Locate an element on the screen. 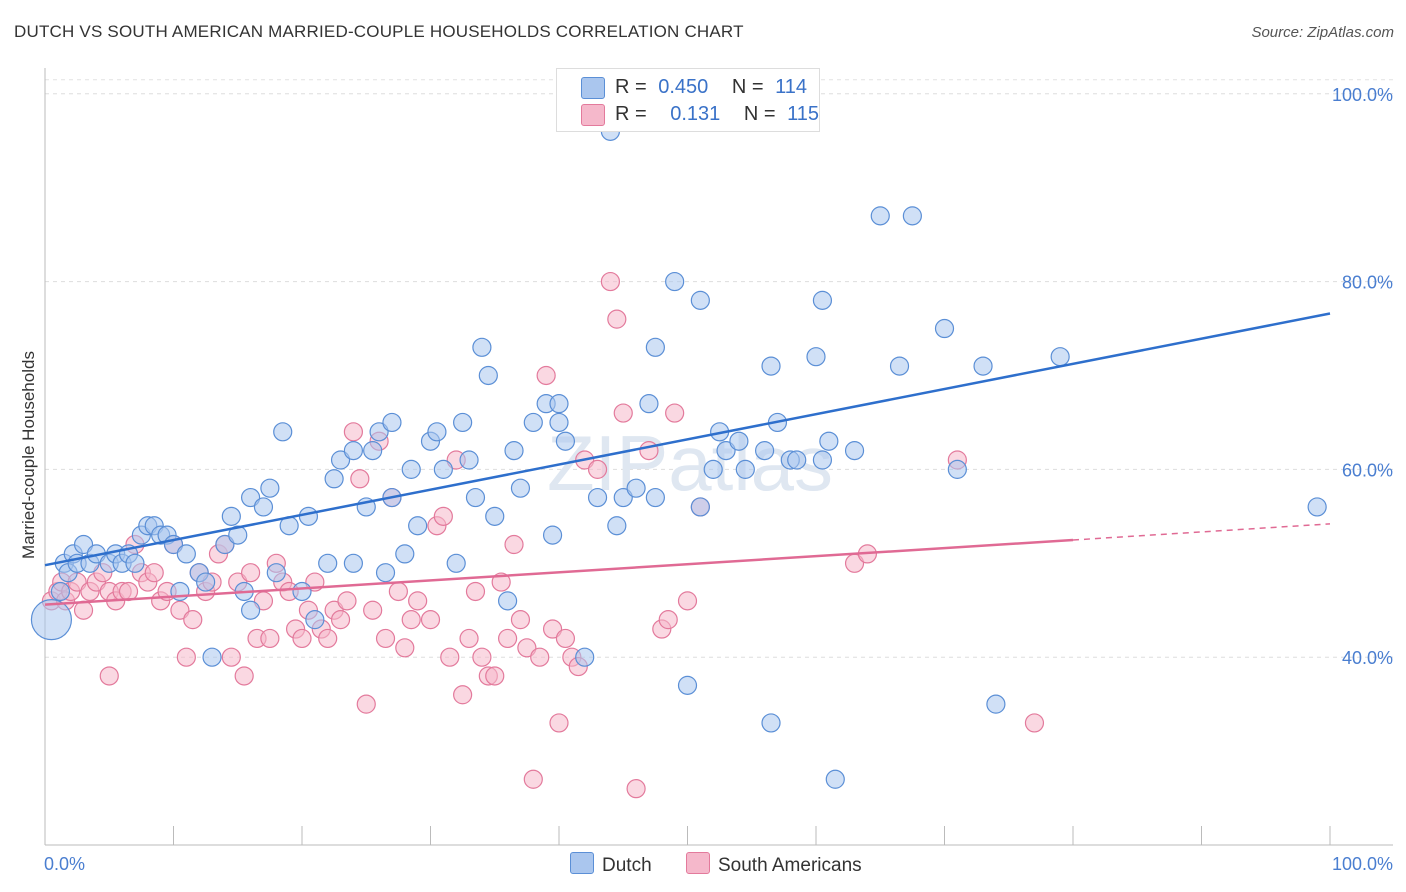 This screenshot has height=892, width=1406. x-tick-label: 100.0% is located at coordinates (1362, 864).